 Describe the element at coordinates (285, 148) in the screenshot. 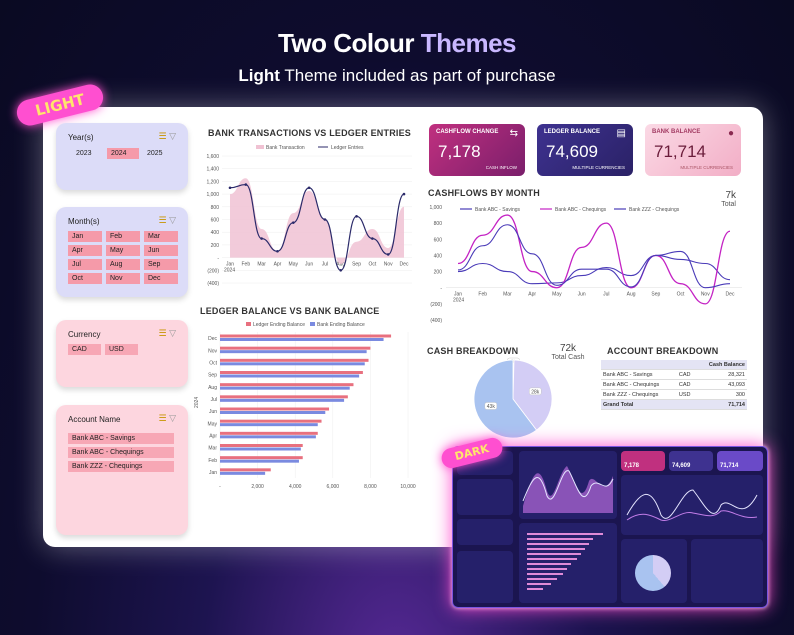

I see `legend-label: Bank Transaction` at that location.